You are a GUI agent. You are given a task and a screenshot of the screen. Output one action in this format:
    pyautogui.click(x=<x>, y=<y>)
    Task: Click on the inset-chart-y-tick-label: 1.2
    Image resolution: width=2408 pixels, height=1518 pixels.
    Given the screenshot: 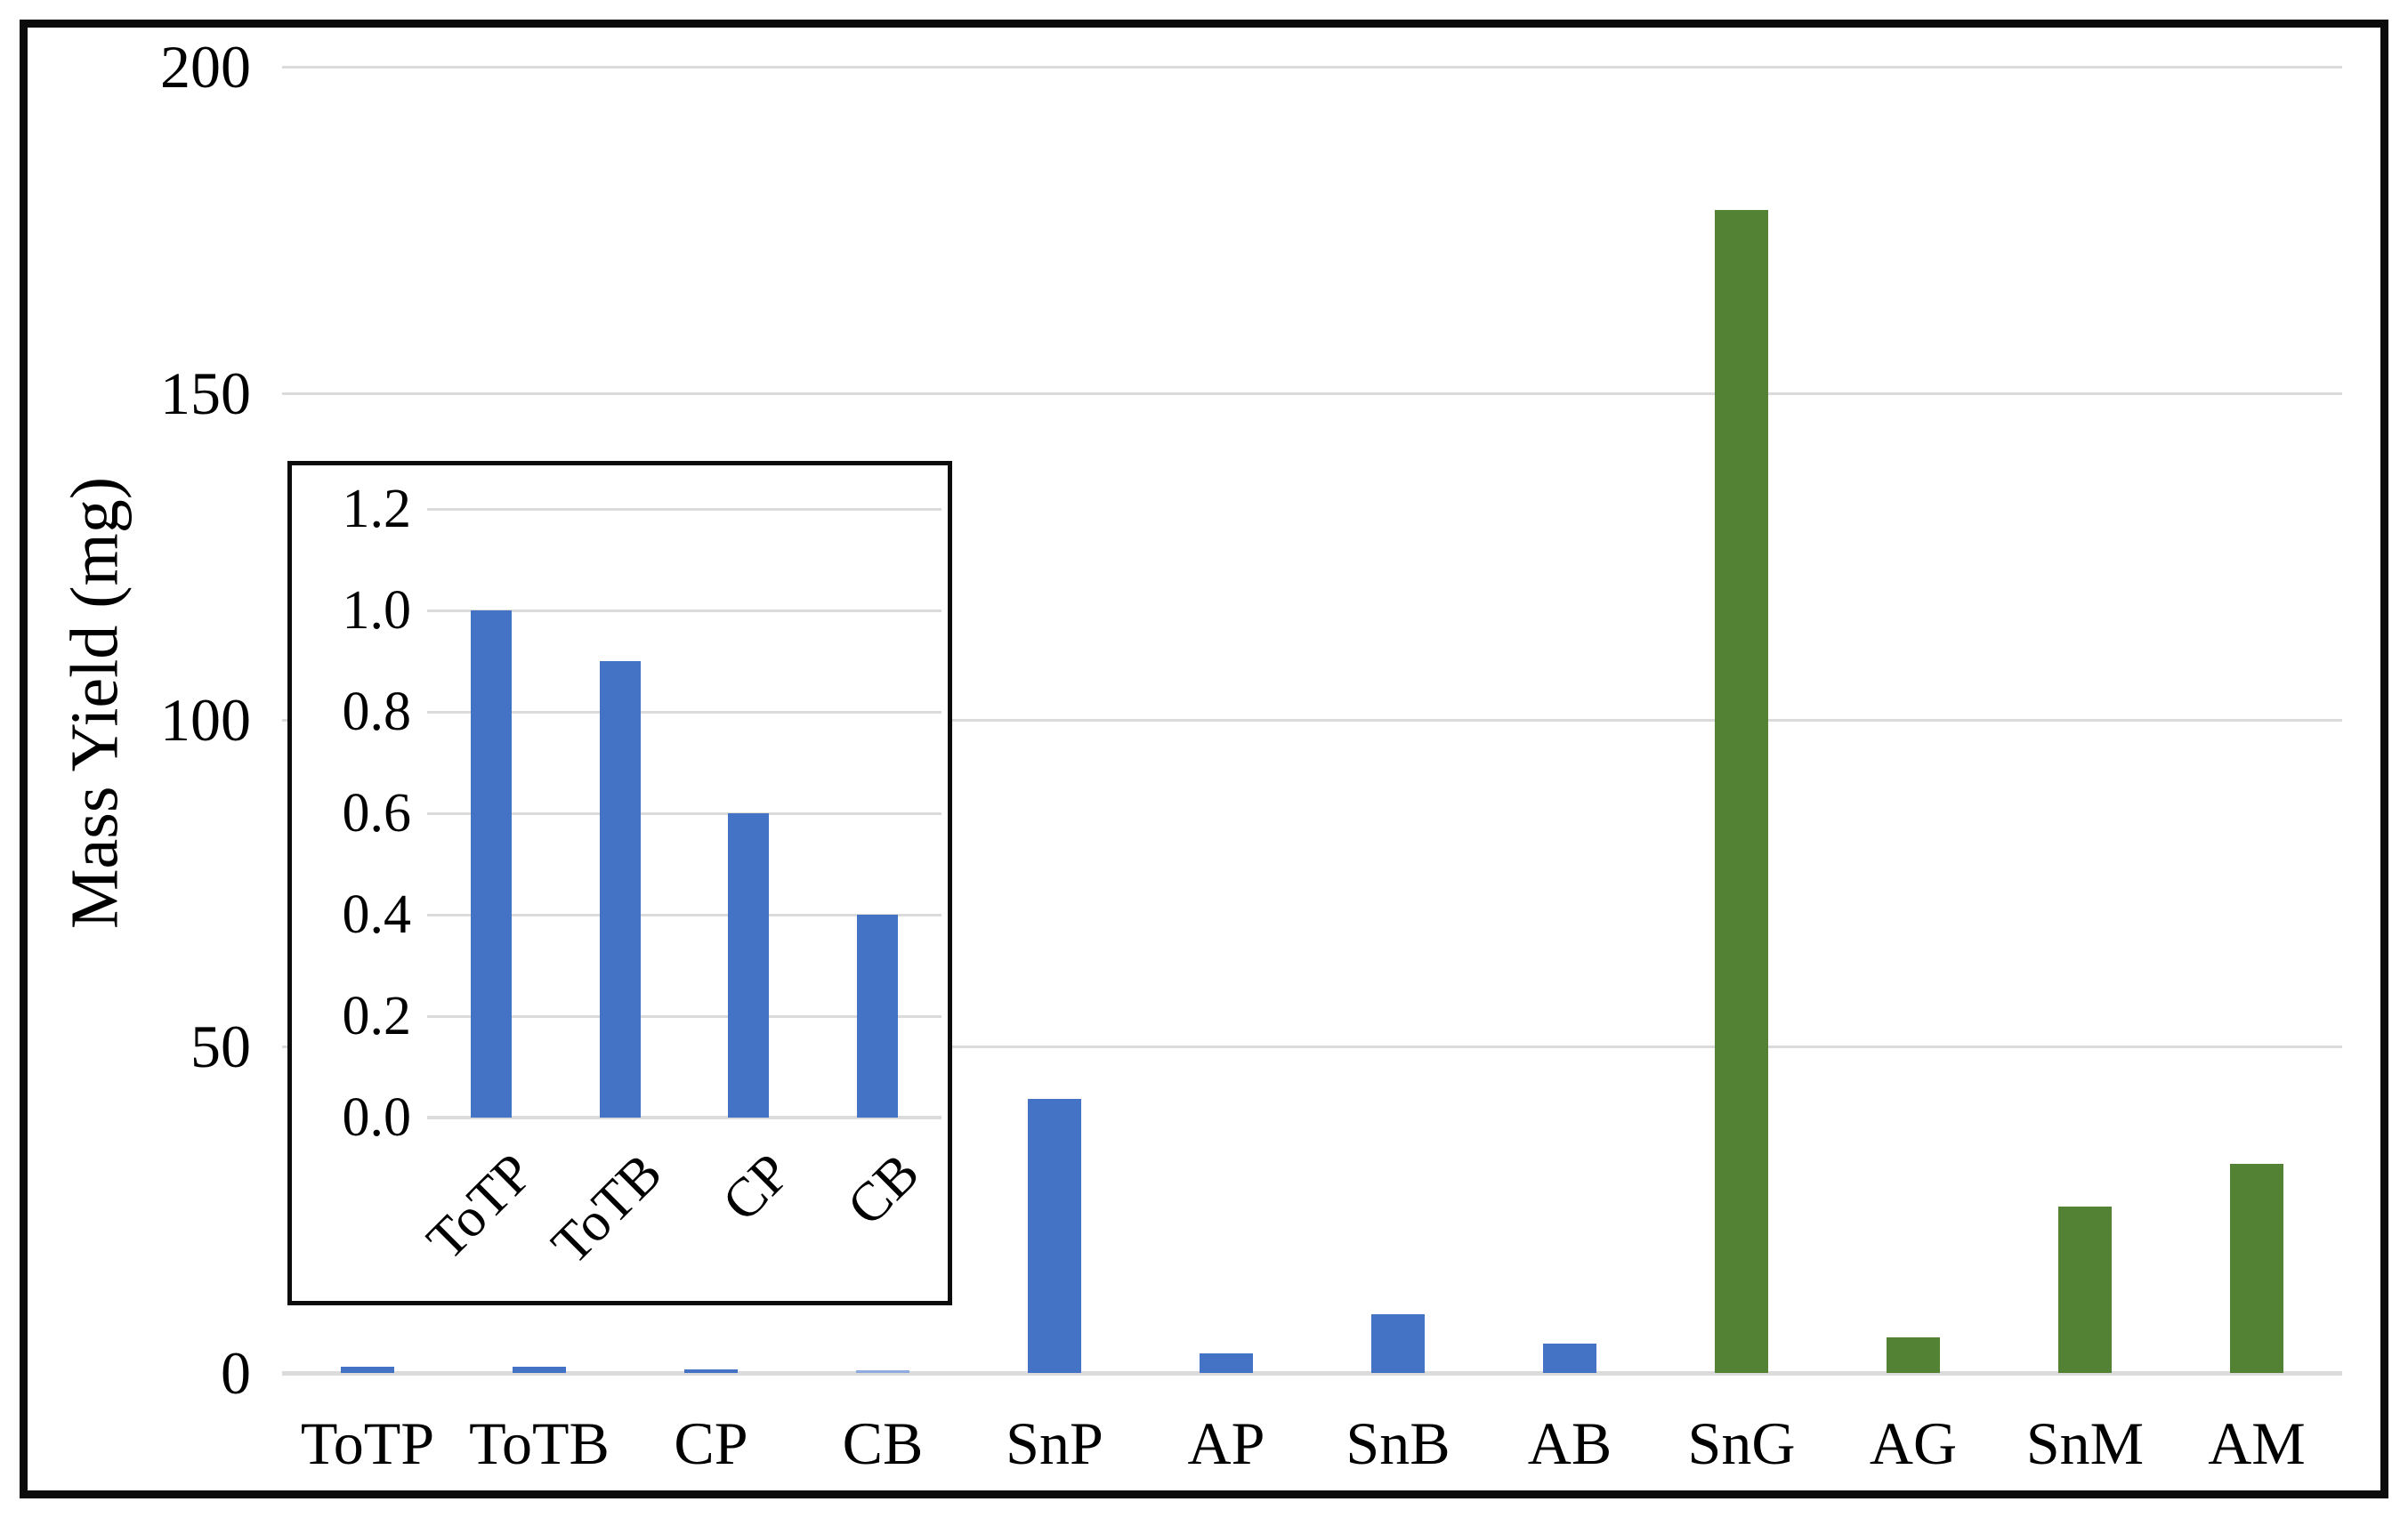 What is the action you would take?
    pyautogui.click(x=377, y=509)
    